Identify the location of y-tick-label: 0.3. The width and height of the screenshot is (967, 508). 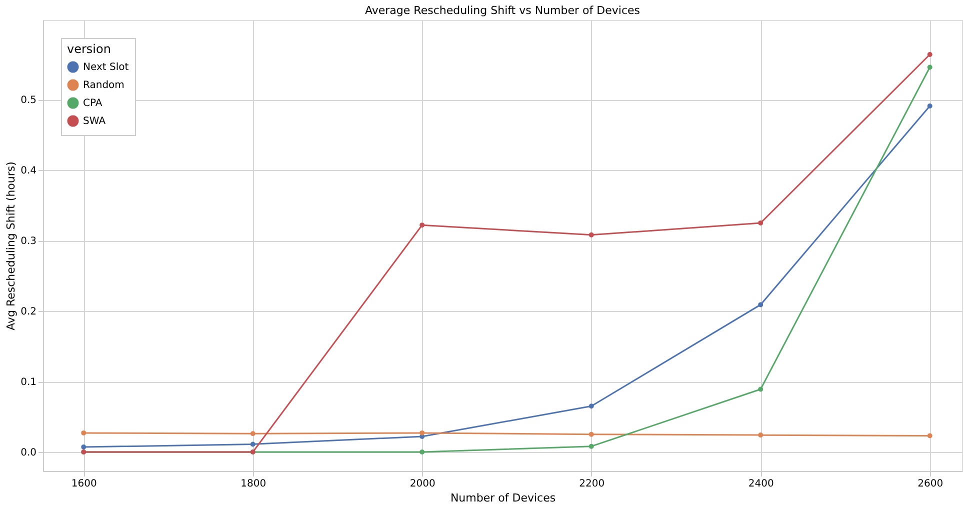
(28, 242).